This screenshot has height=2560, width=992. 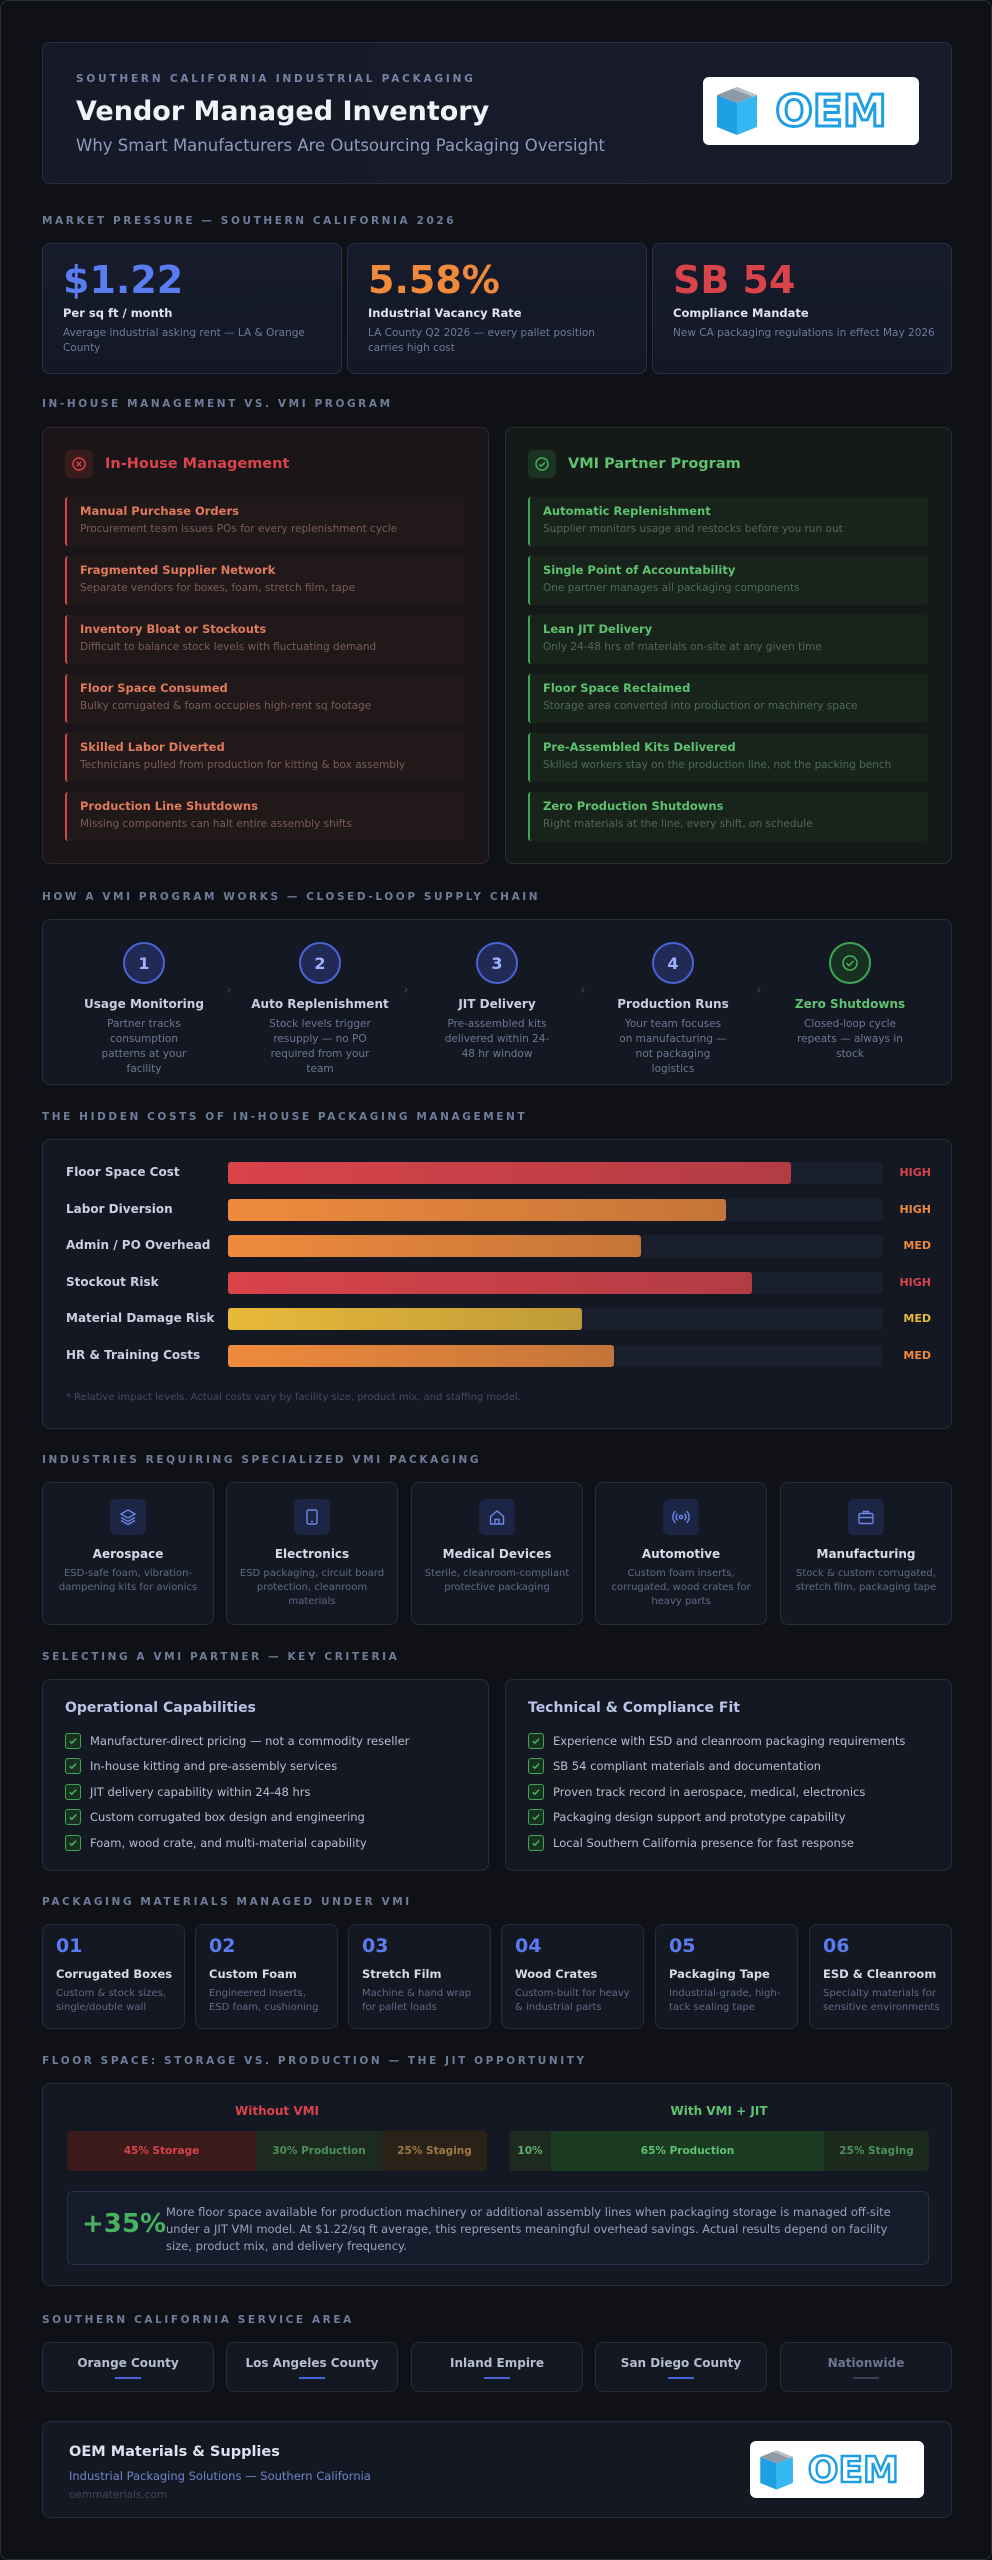 What do you see at coordinates (866, 2367) in the screenshot?
I see `service-area: Nationwide` at bounding box center [866, 2367].